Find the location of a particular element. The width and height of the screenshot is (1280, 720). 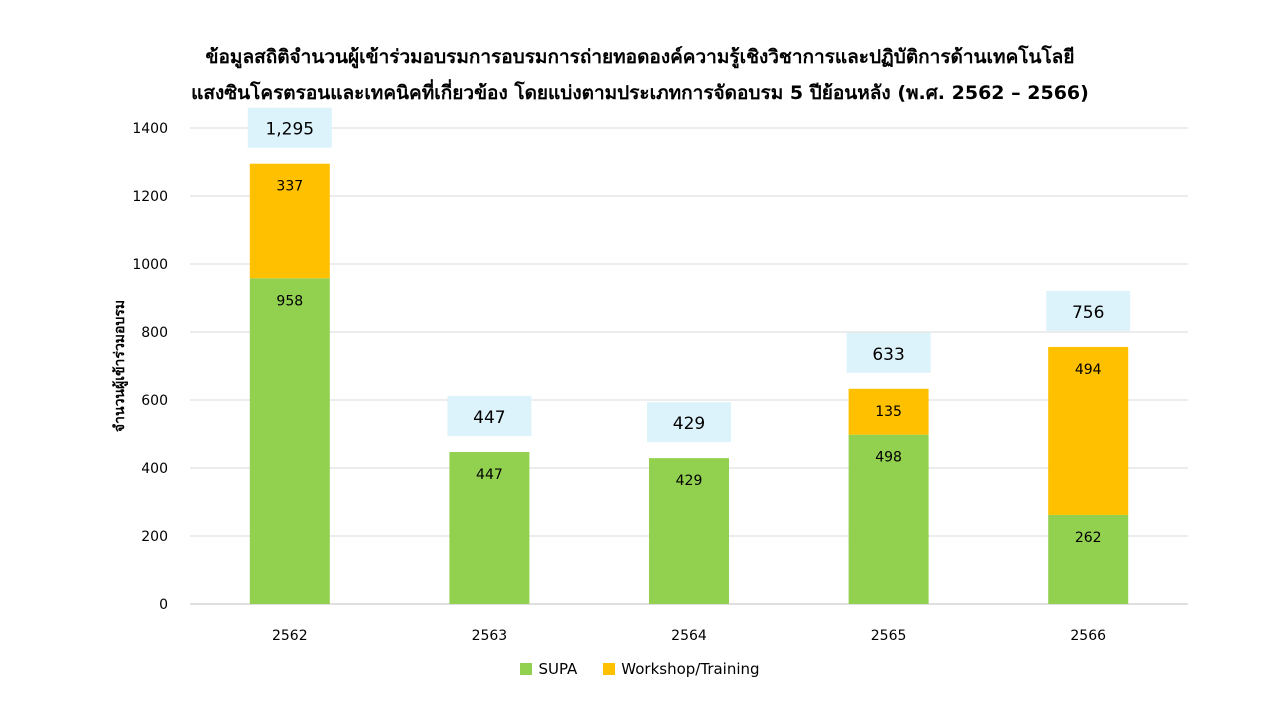

legend: SUPA Workshop/Training is located at coordinates (640, 669).